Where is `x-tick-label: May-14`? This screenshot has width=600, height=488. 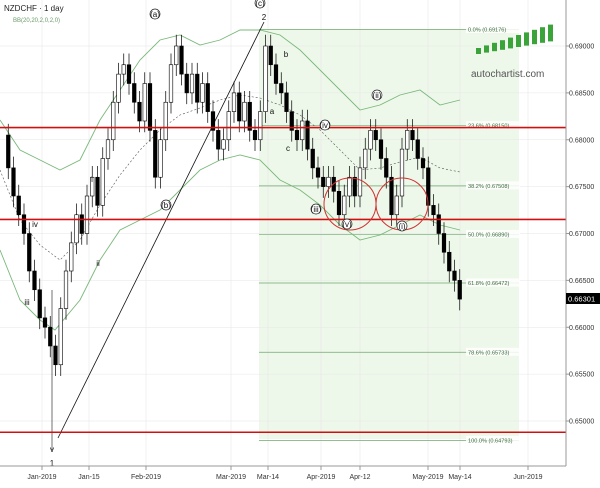 x-tick-label: May-14 is located at coordinates (459, 477).